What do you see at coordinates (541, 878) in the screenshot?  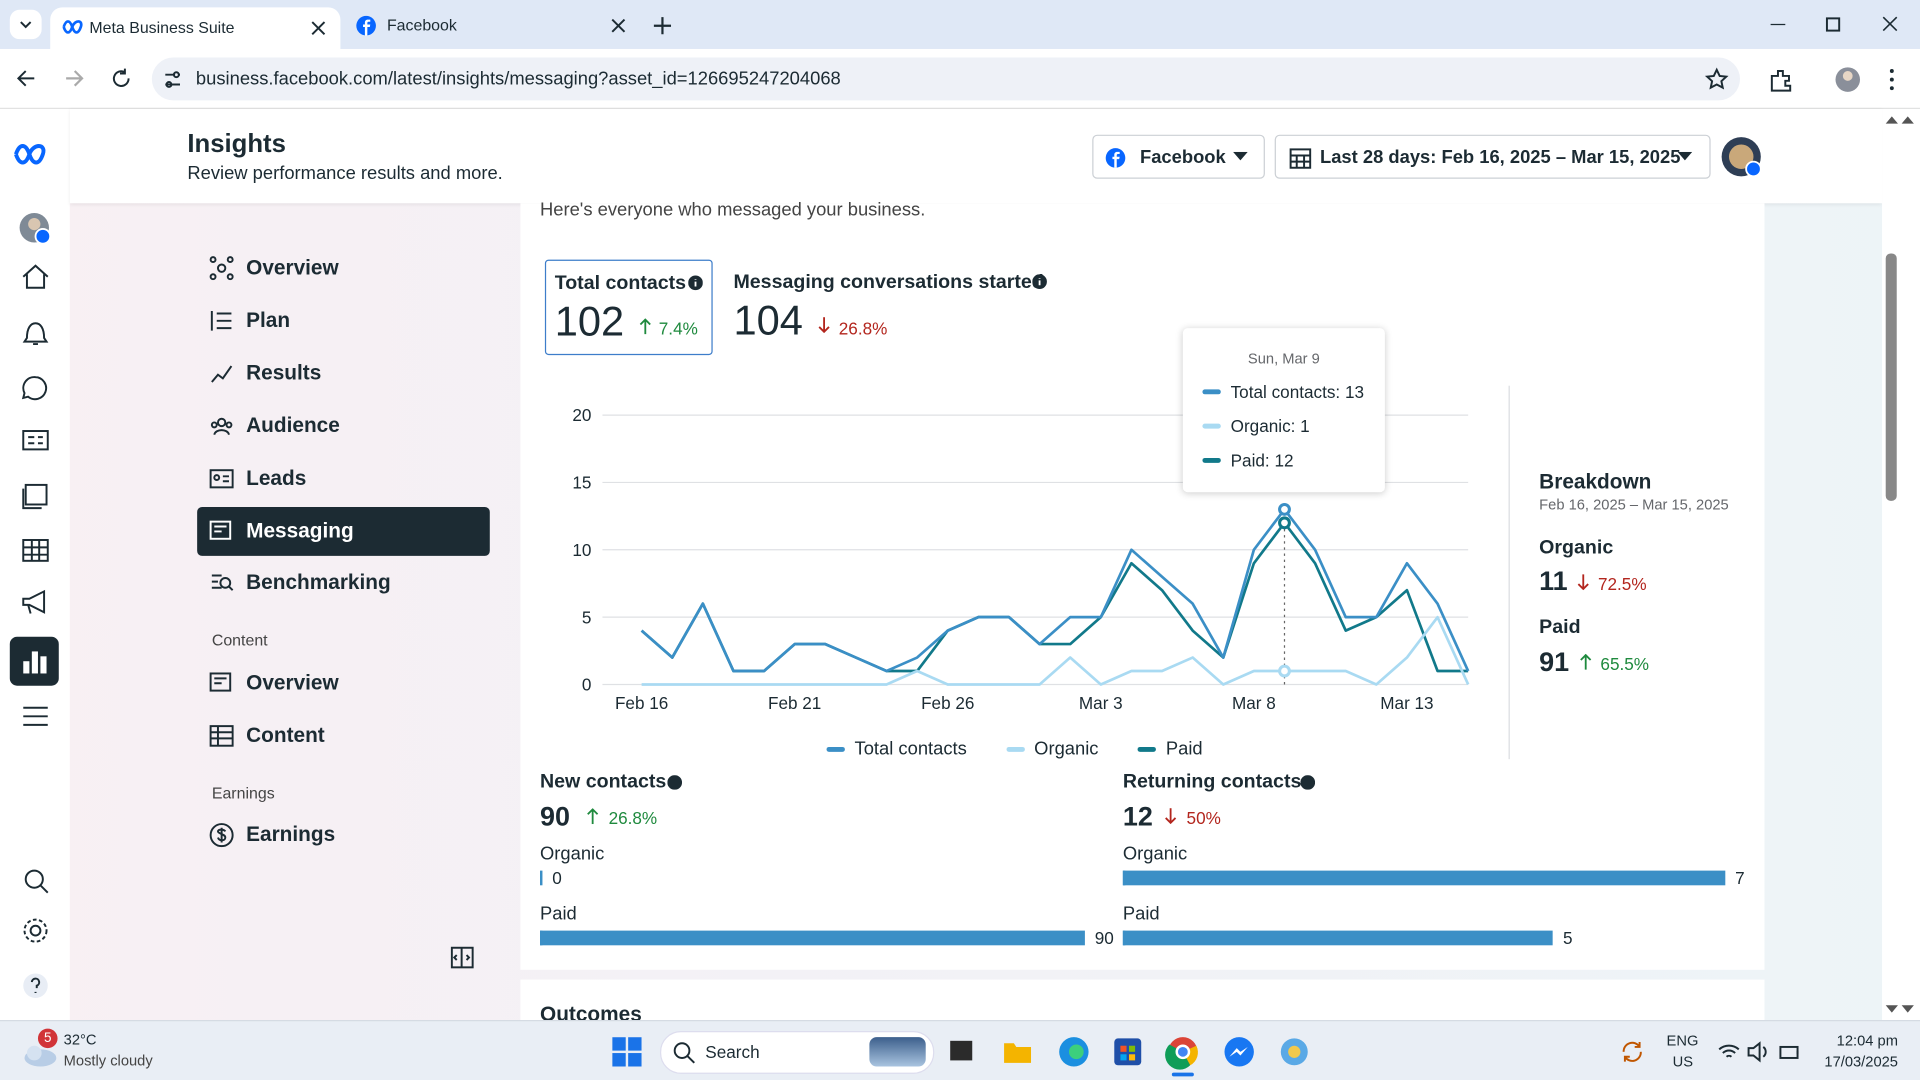 I see `bar-start` at bounding box center [541, 878].